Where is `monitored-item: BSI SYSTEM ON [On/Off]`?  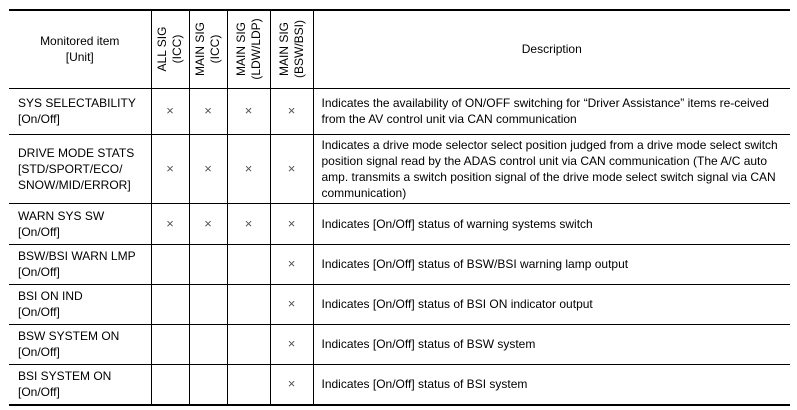
monitored-item: BSI SYSTEM ON [On/Off] is located at coordinates (80, 385).